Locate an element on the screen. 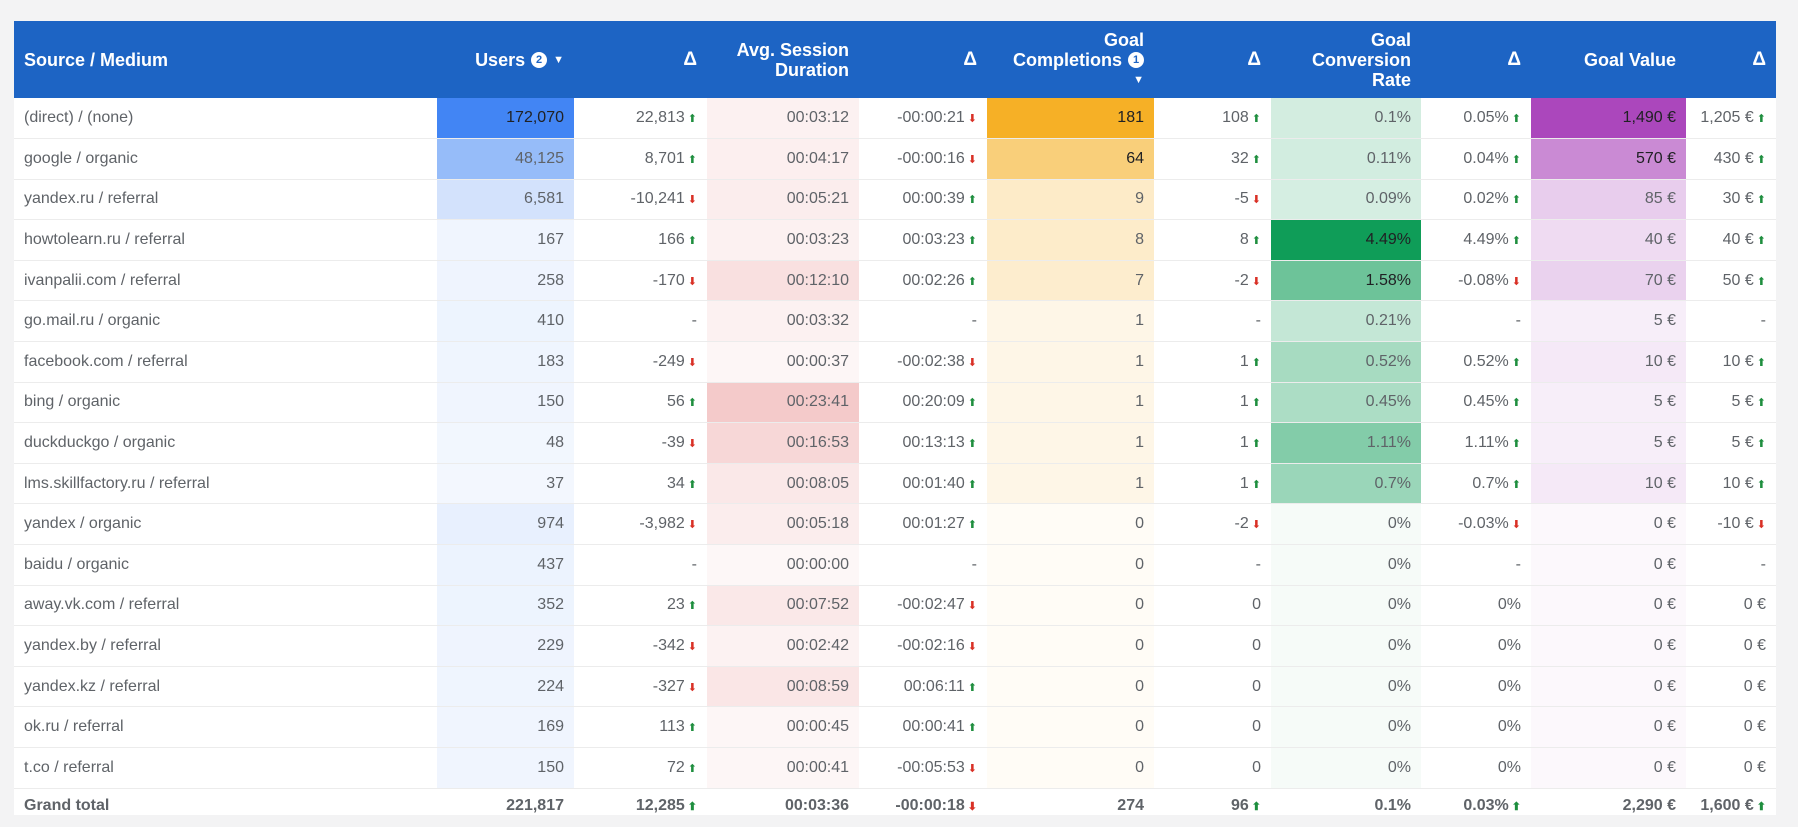 The height and width of the screenshot is (827, 1798). col-users-delta: Δ is located at coordinates (640, 59).